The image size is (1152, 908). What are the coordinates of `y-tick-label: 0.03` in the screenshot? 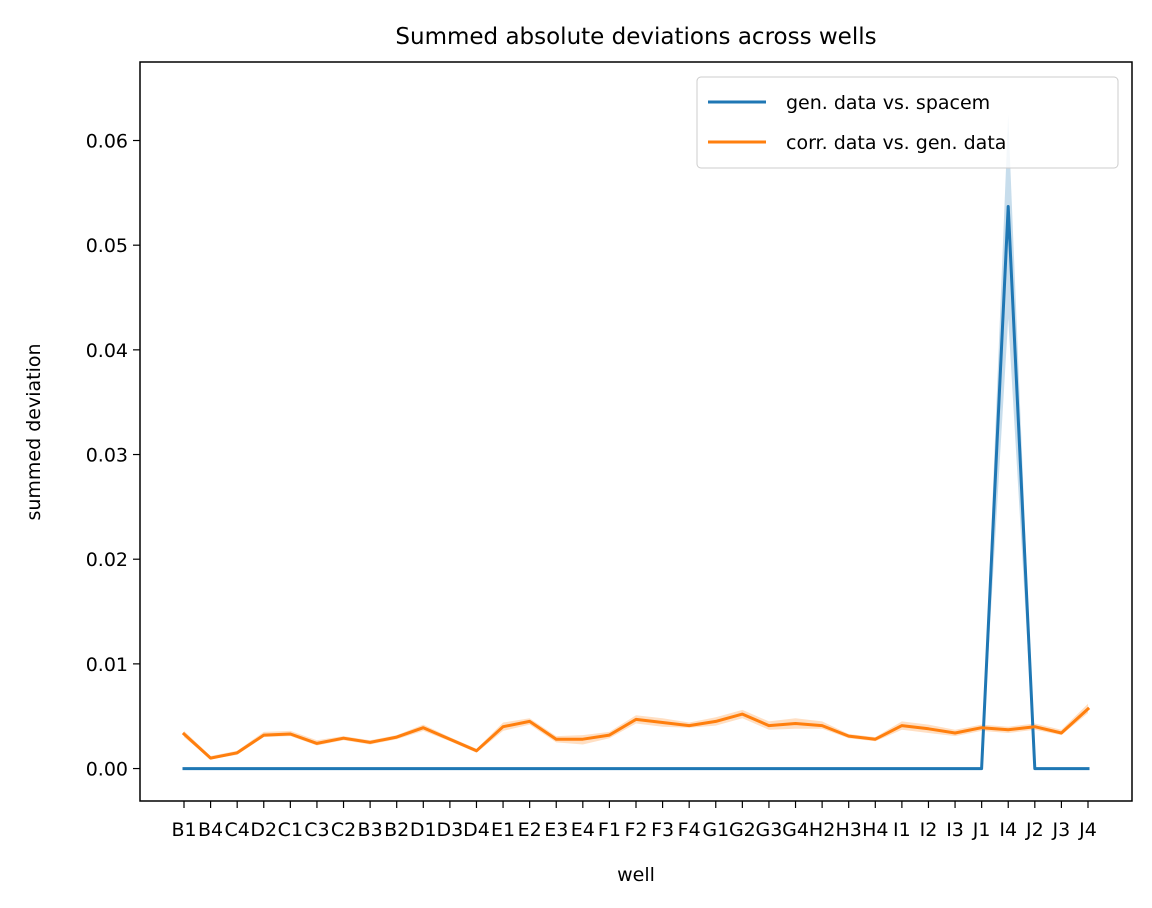 It's located at (107, 456).